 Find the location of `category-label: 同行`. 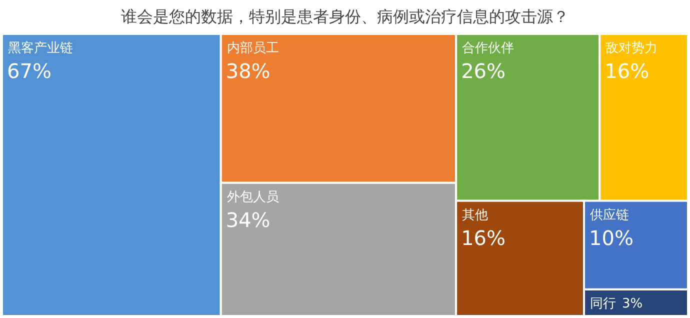

category-label: 同行 is located at coordinates (603, 304).